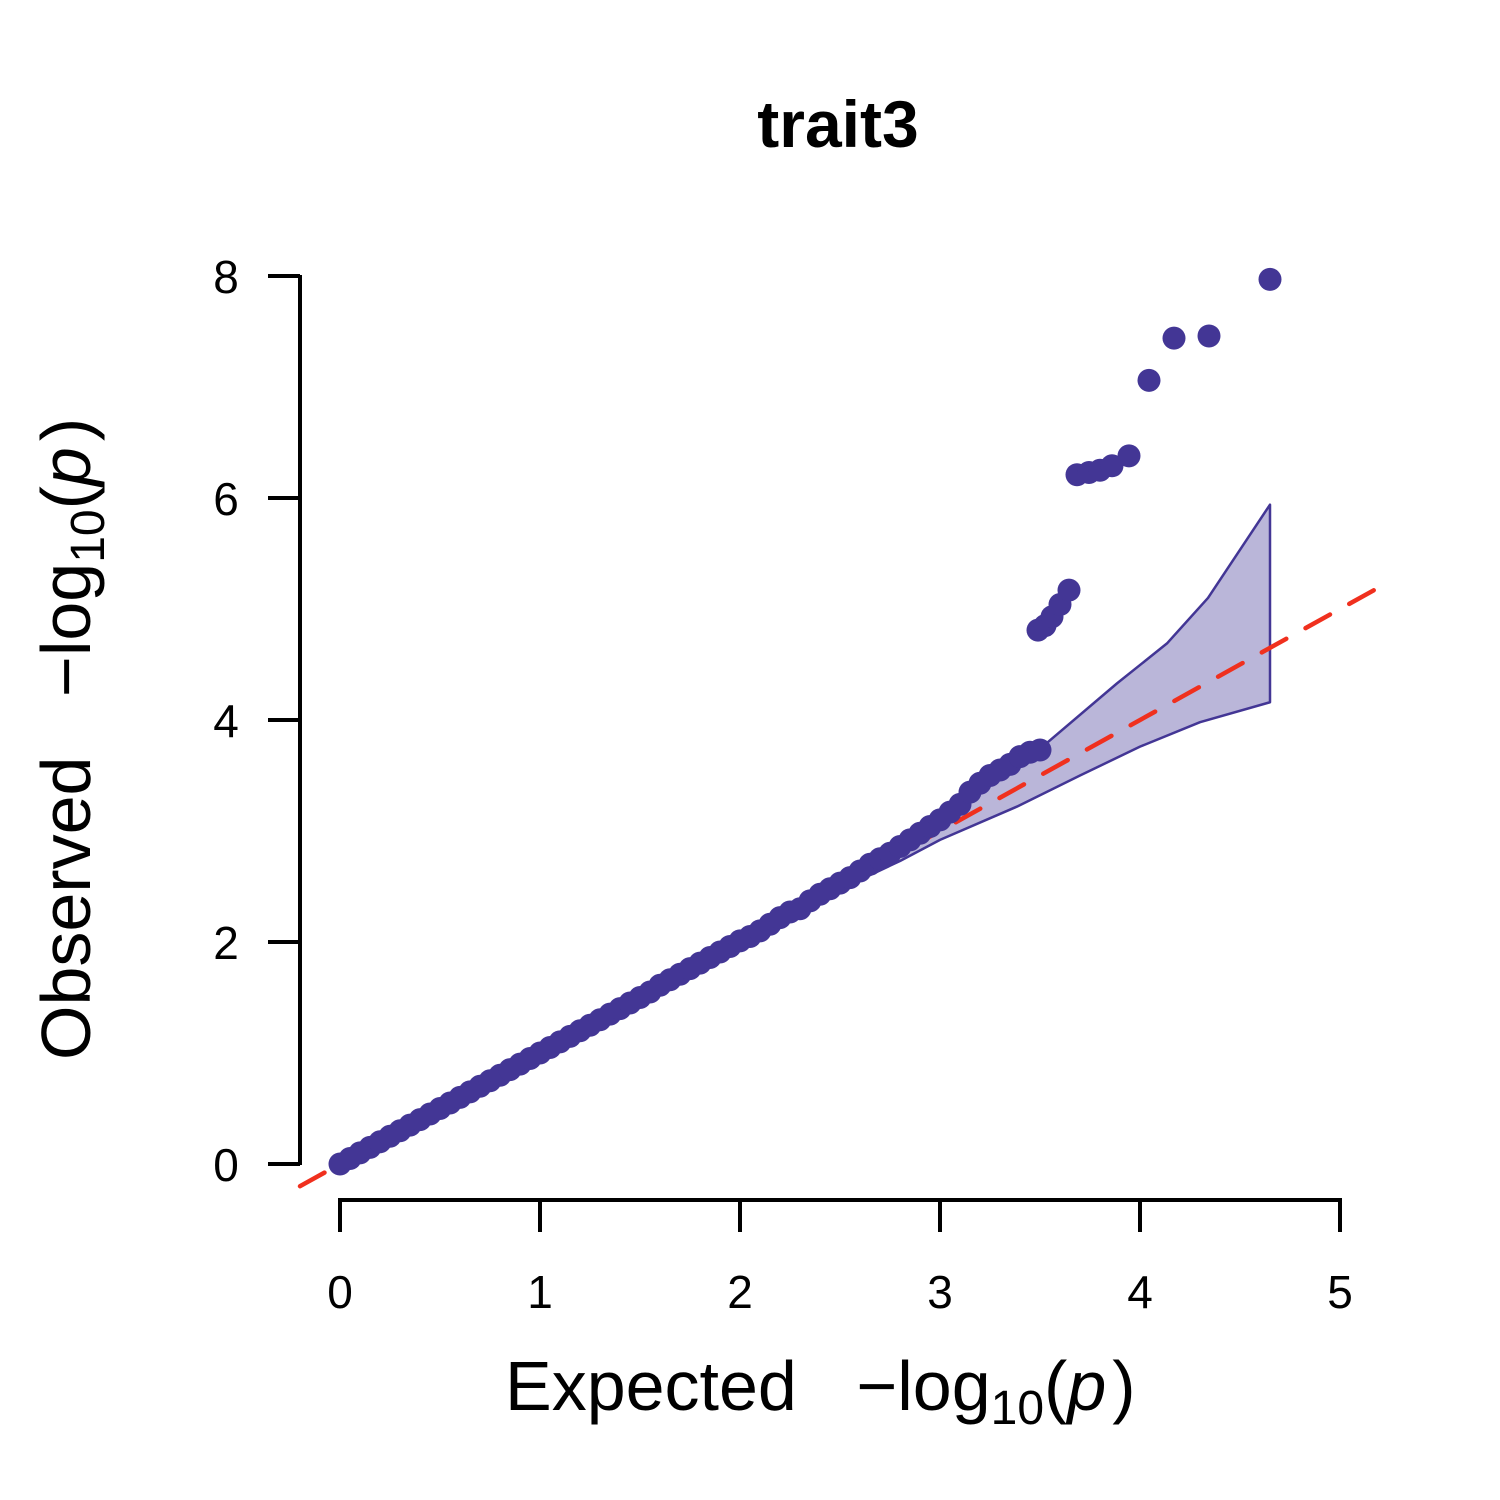 The width and height of the screenshot is (1500, 1500). I want to click on y-tick-label: 2, so click(226, 943).